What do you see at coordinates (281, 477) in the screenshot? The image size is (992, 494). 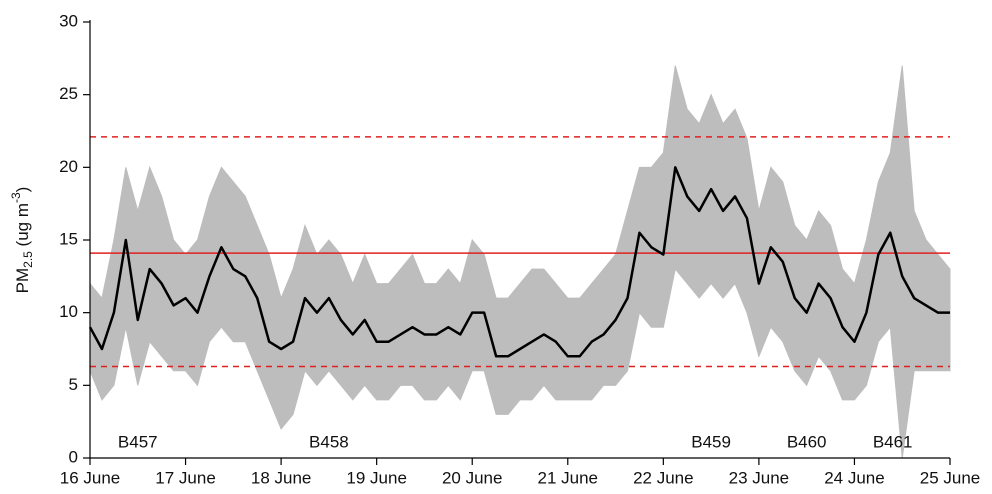 I see `x-tick-label: 18 June` at bounding box center [281, 477].